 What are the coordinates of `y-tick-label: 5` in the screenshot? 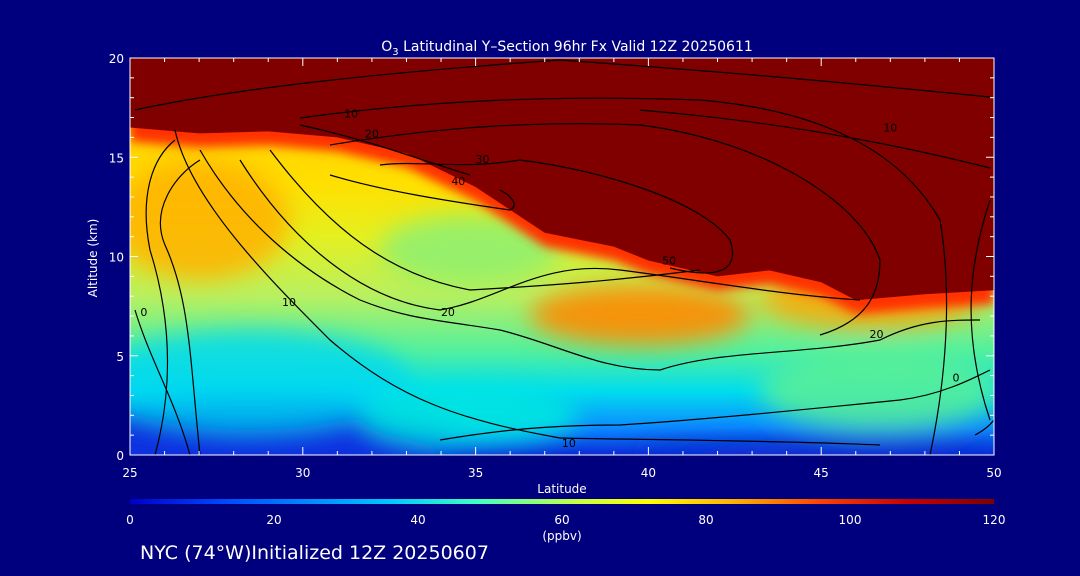 It's located at (120, 357).